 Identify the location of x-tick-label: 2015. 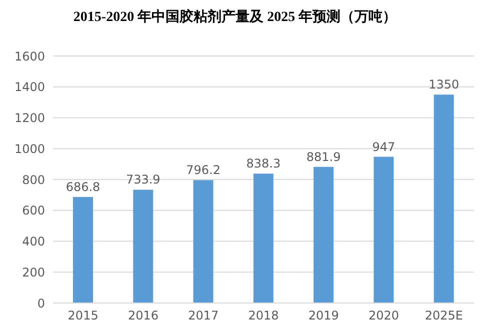
(83, 315).